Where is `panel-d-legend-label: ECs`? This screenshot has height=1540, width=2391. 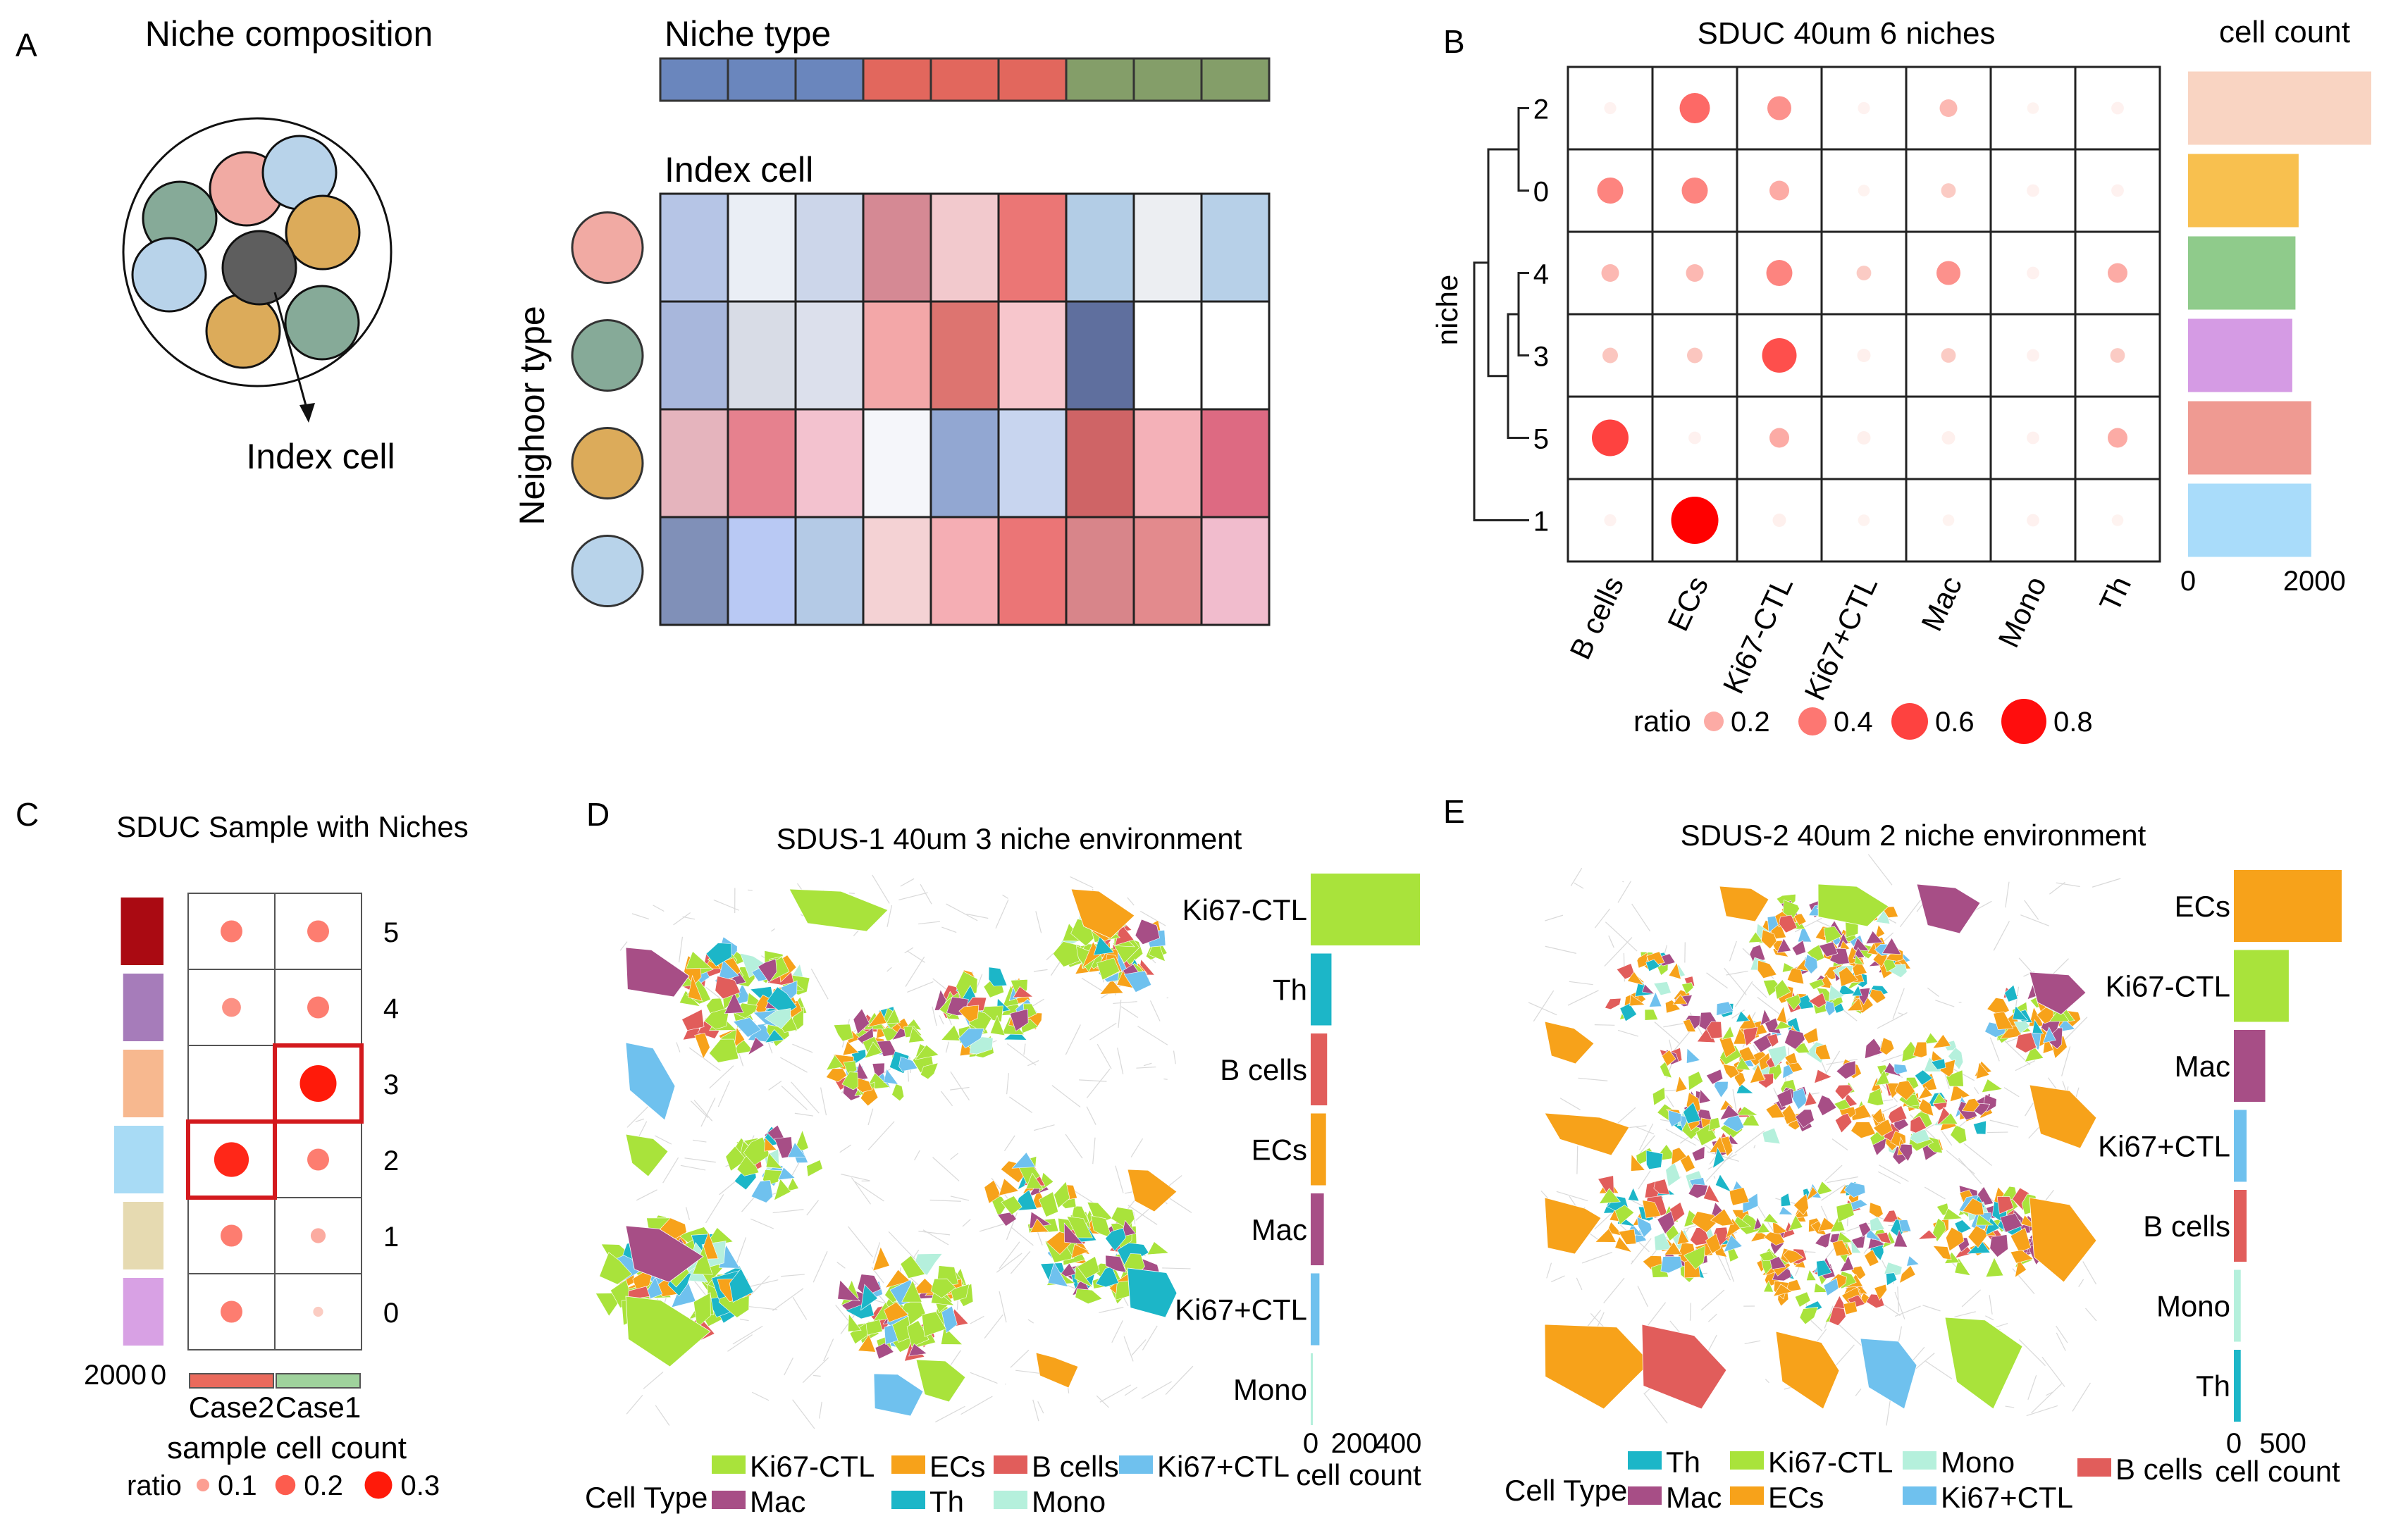 panel-d-legend-label: ECs is located at coordinates (957, 1466).